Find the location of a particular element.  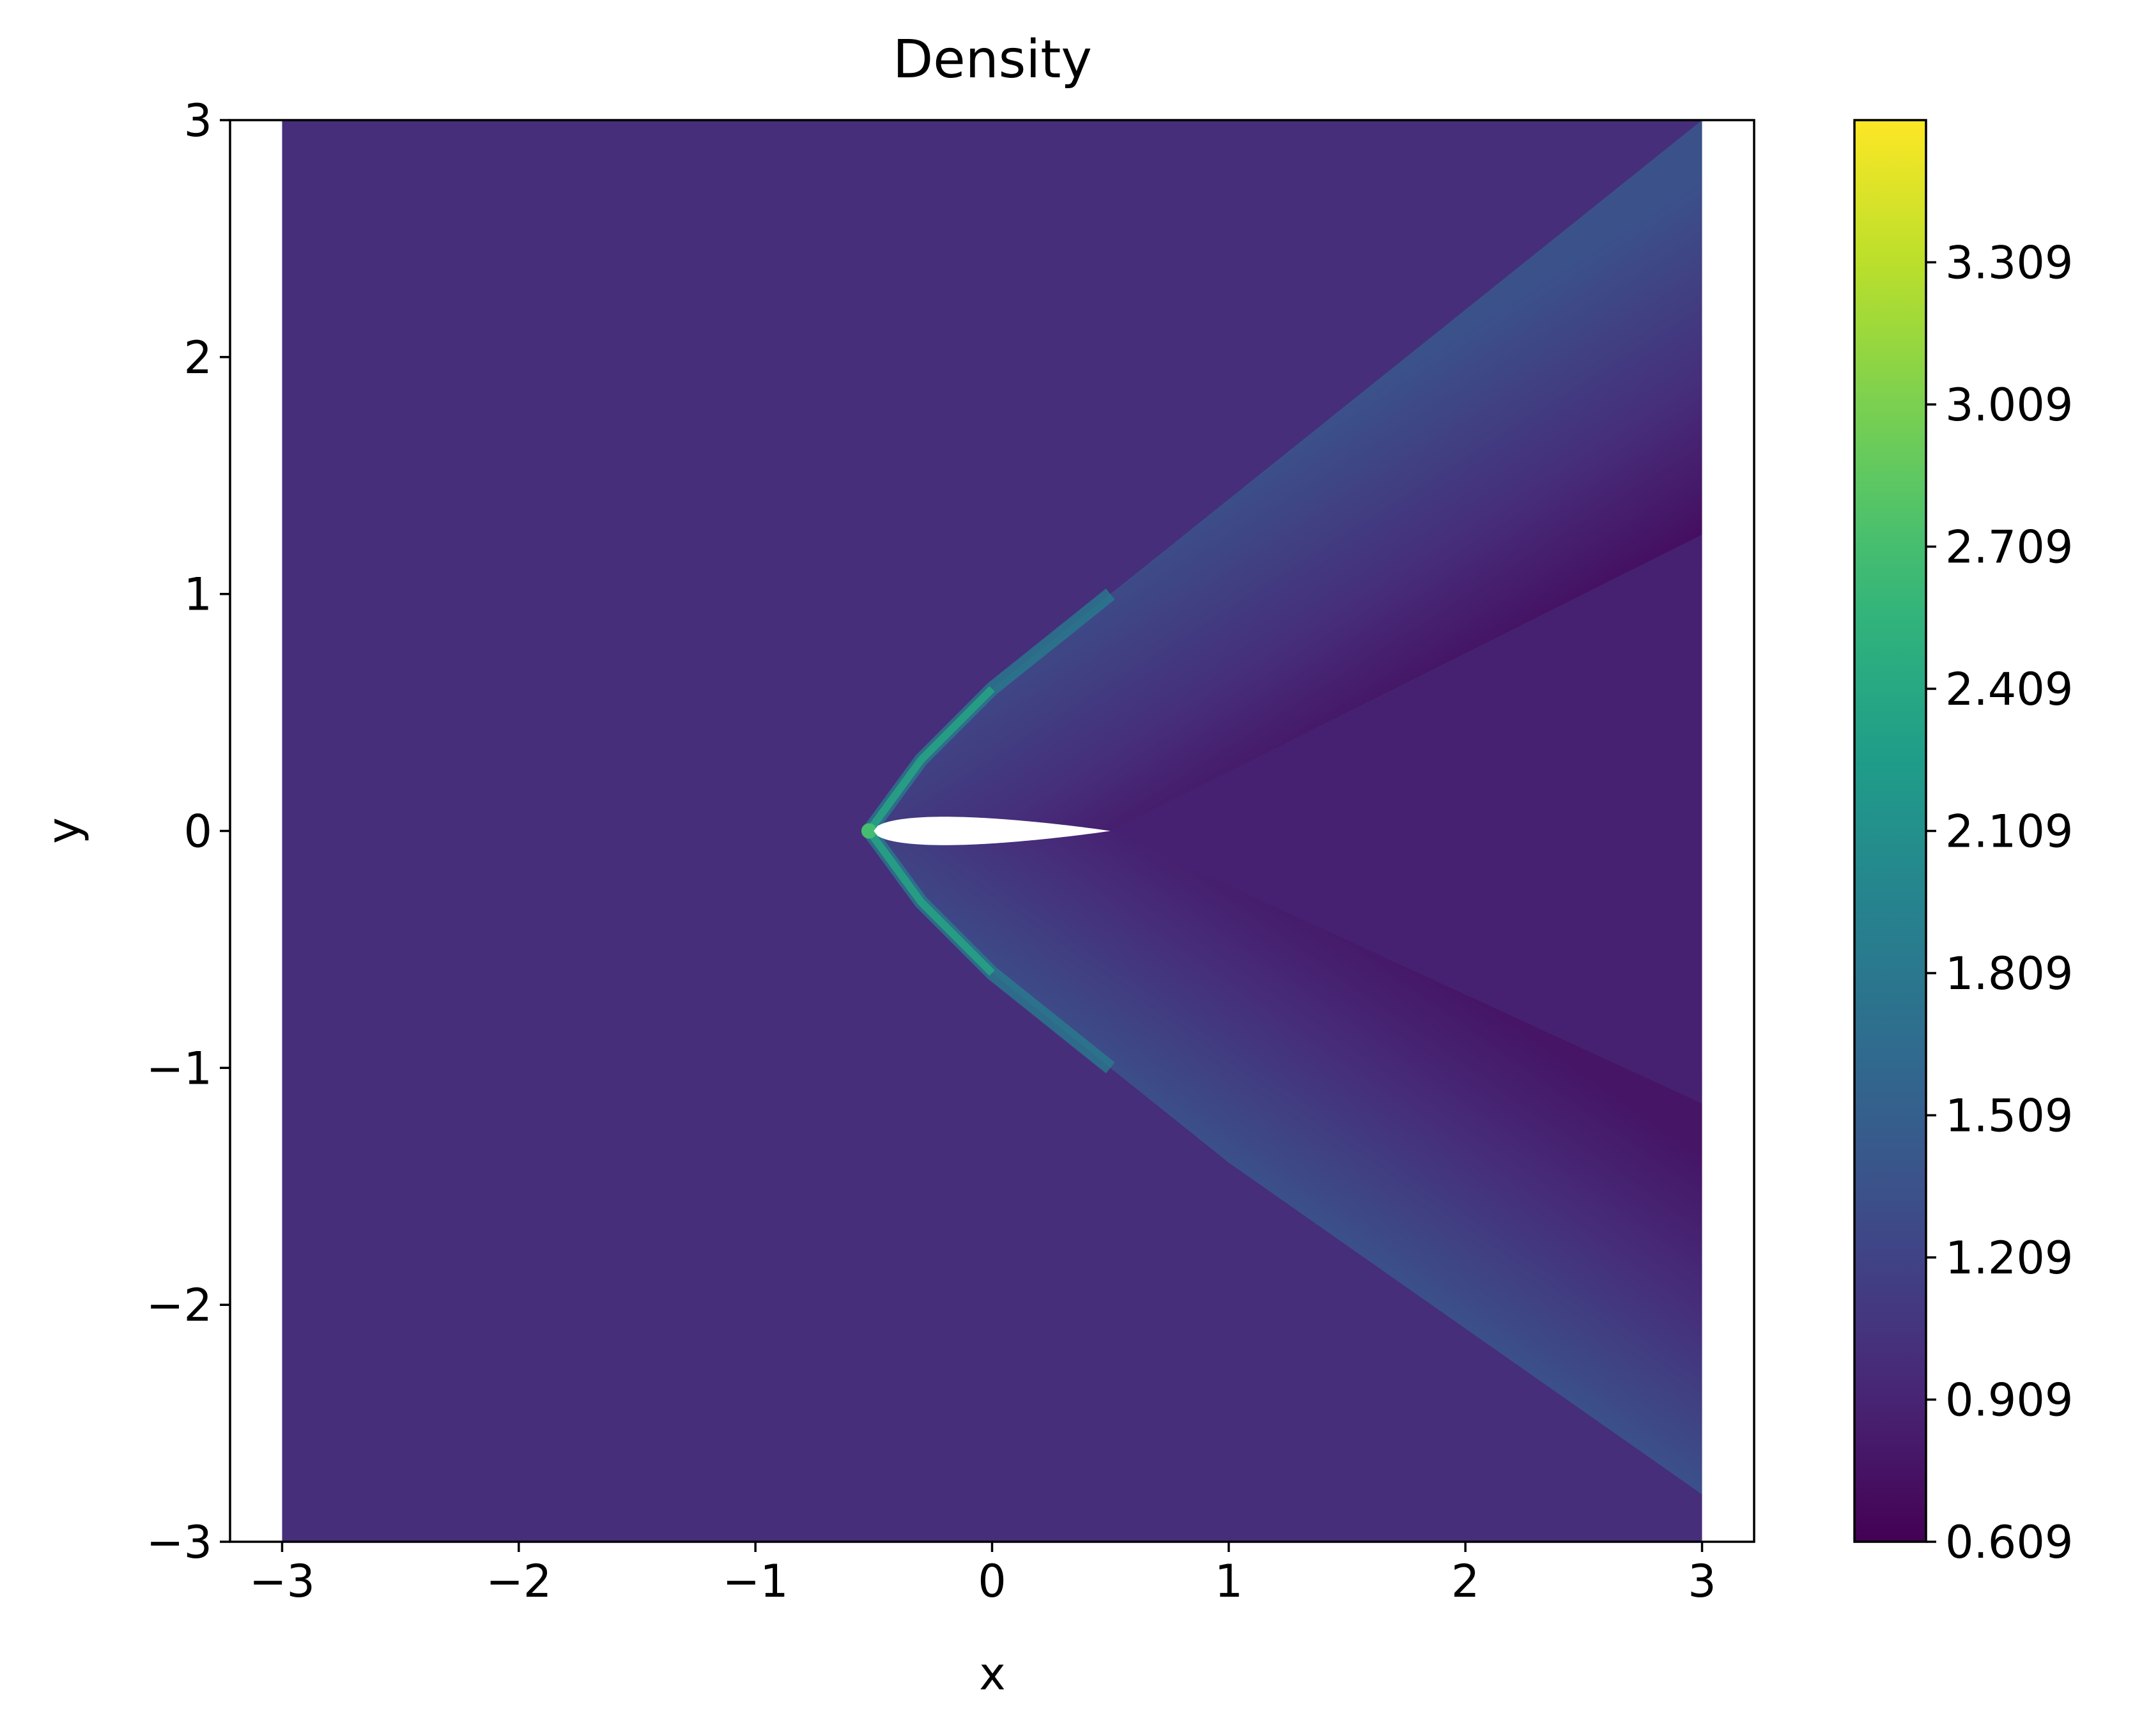

x-tick-label: 1 is located at coordinates (1229, 1582).